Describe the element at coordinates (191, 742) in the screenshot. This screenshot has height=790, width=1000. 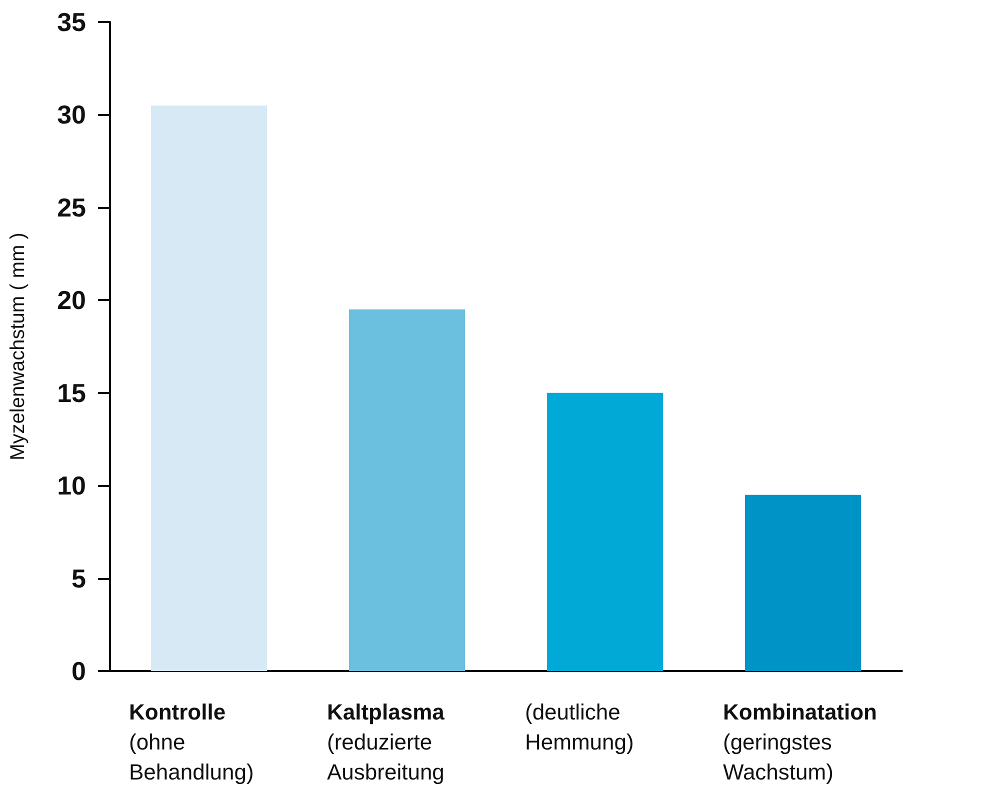
I see `x-tick-label: Kontrolle (ohne Behandlung)` at that location.